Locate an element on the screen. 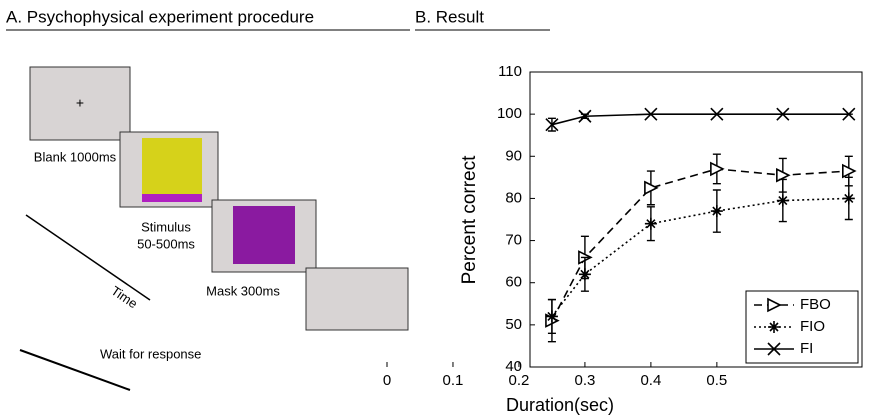  mask-label: Mask 300ms is located at coordinates (243, 290).